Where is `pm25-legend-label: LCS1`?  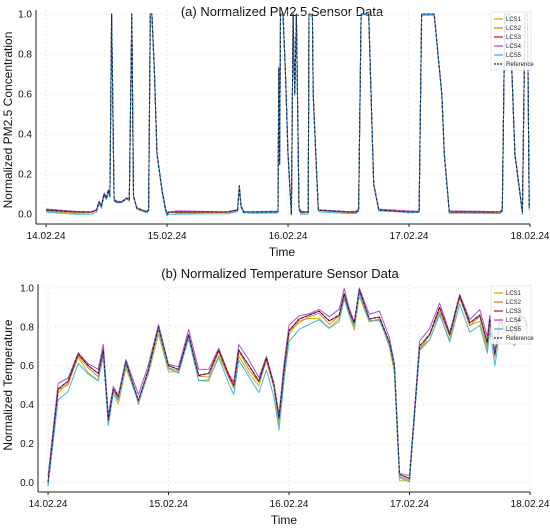 pm25-legend-label: LCS1 is located at coordinates (514, 20).